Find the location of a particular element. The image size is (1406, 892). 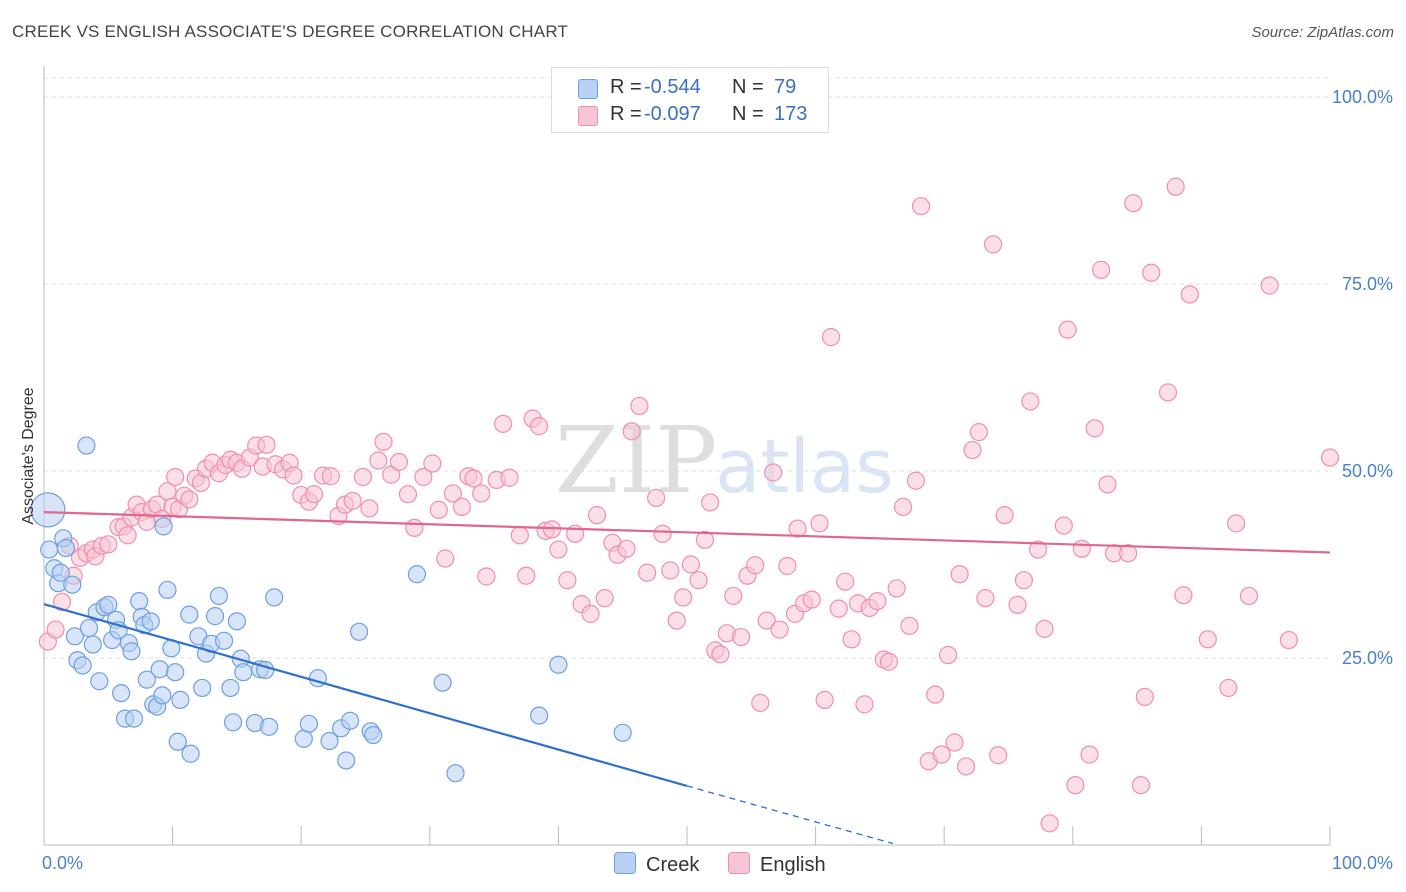

y-tick-label-75: 75.0% is located at coordinates (1367, 284).